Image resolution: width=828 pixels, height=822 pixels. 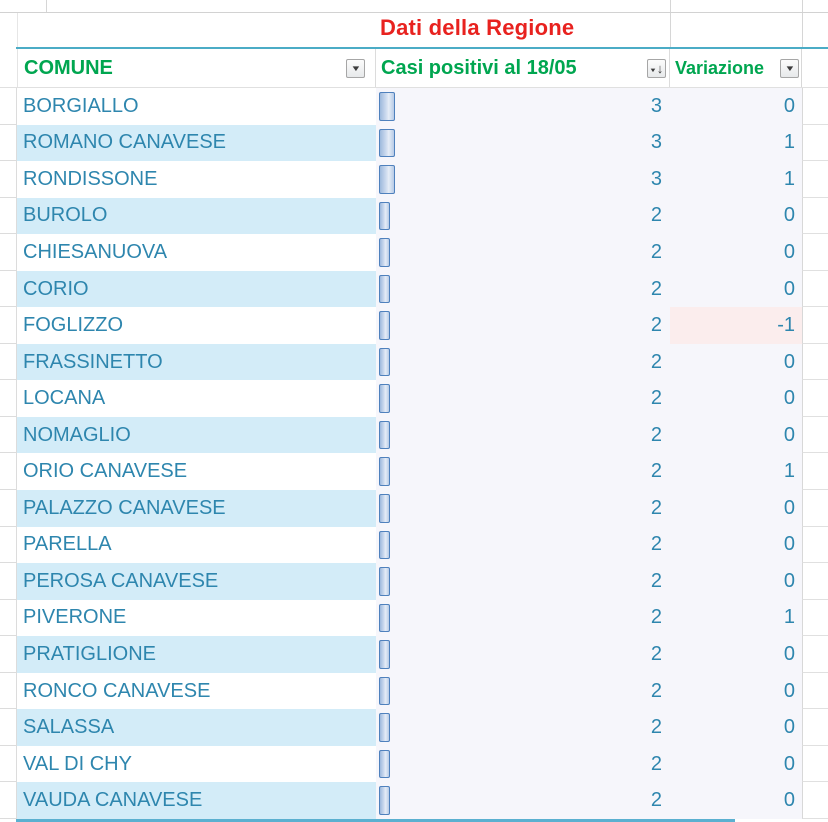 What do you see at coordinates (196, 68) in the screenshot?
I see `column-header-comune: COMUNE ▼` at bounding box center [196, 68].